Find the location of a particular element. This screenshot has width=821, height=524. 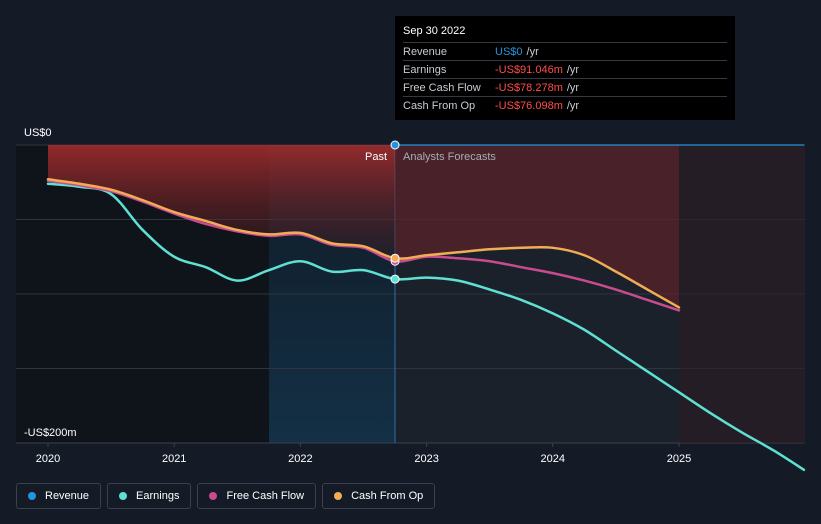

tooltip-row-value: -US$91.046m is located at coordinates (529, 69).